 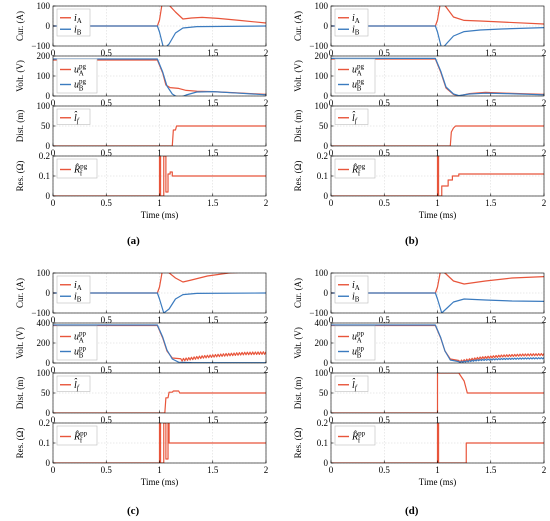 I want to click on legend-label: upg A, so click(x=80, y=70).